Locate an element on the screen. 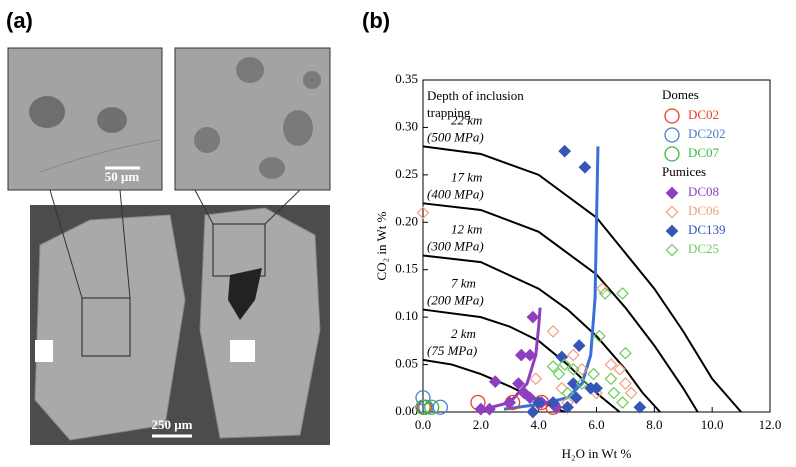  legend-label: DC02 is located at coordinates (703, 114).